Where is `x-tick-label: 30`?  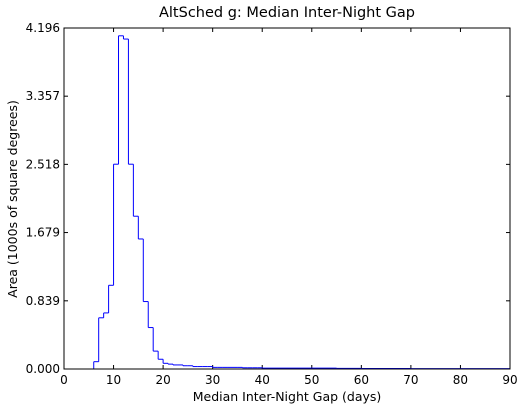
x-tick-label: 30 is located at coordinates (212, 380).